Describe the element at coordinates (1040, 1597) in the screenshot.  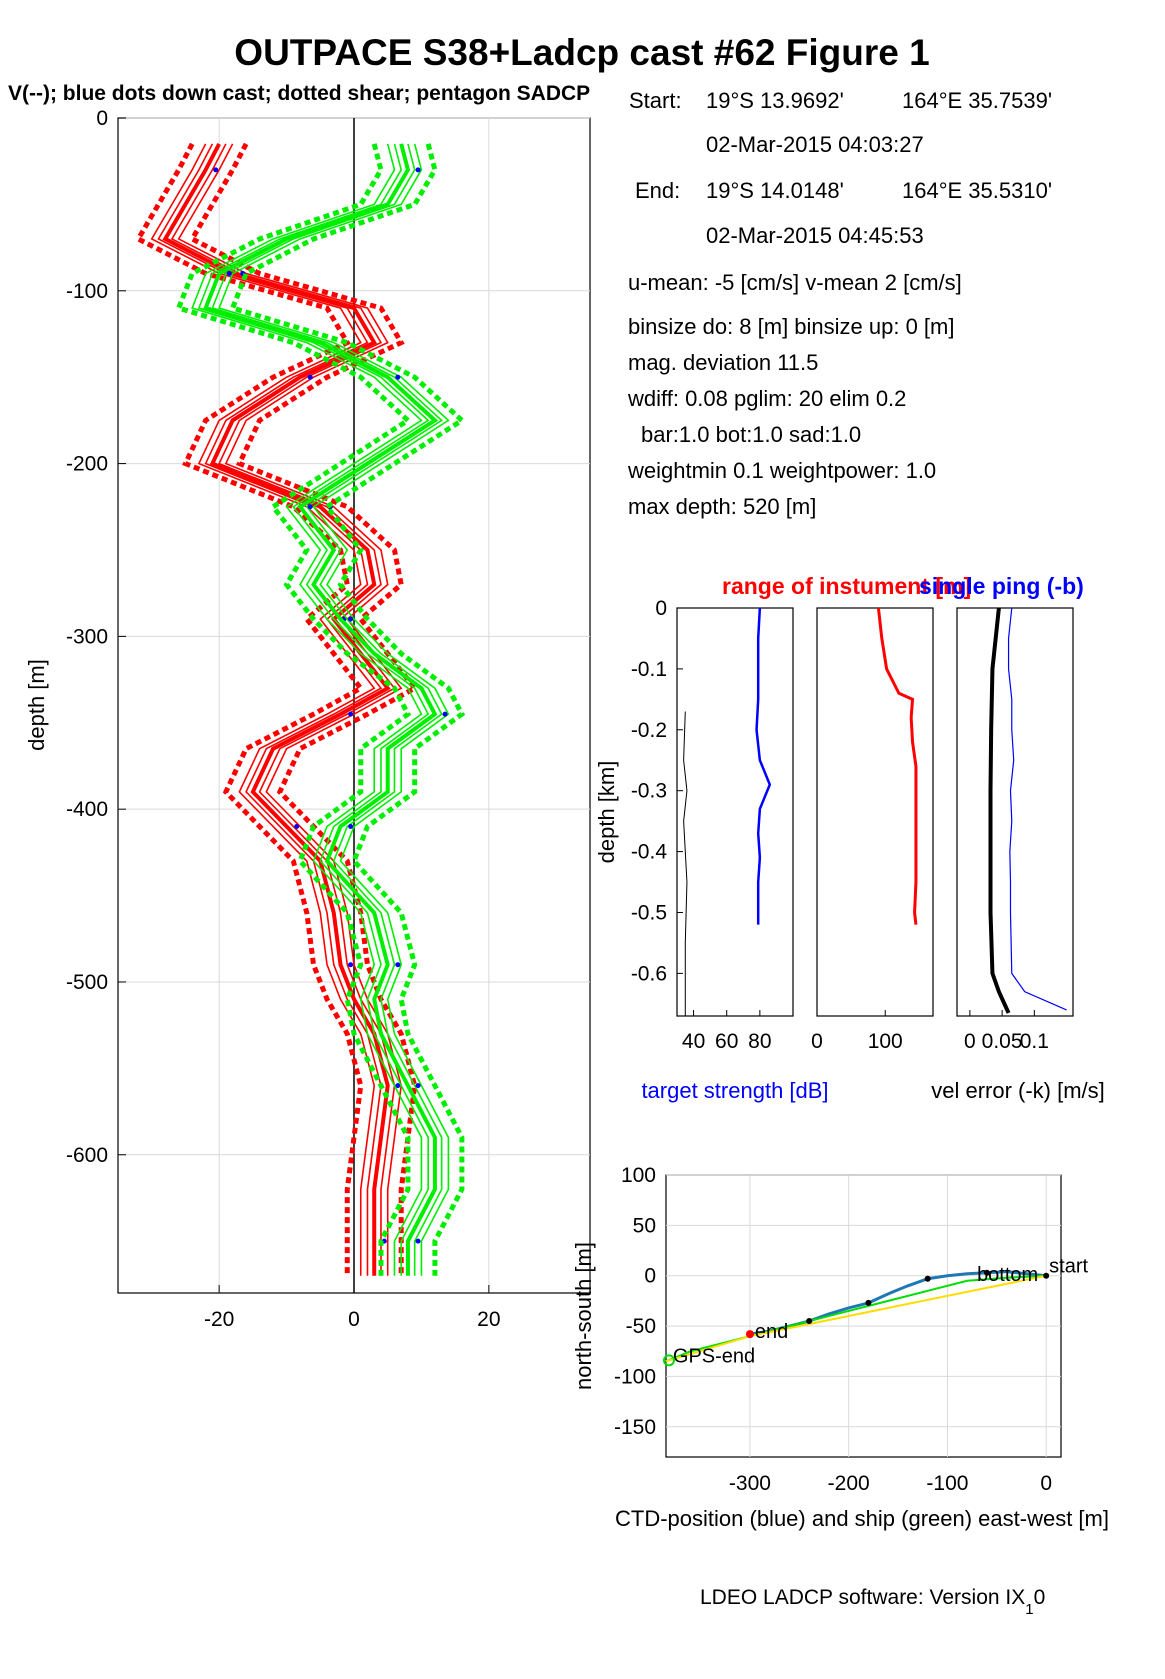
I see `footer-tail: 0` at that location.